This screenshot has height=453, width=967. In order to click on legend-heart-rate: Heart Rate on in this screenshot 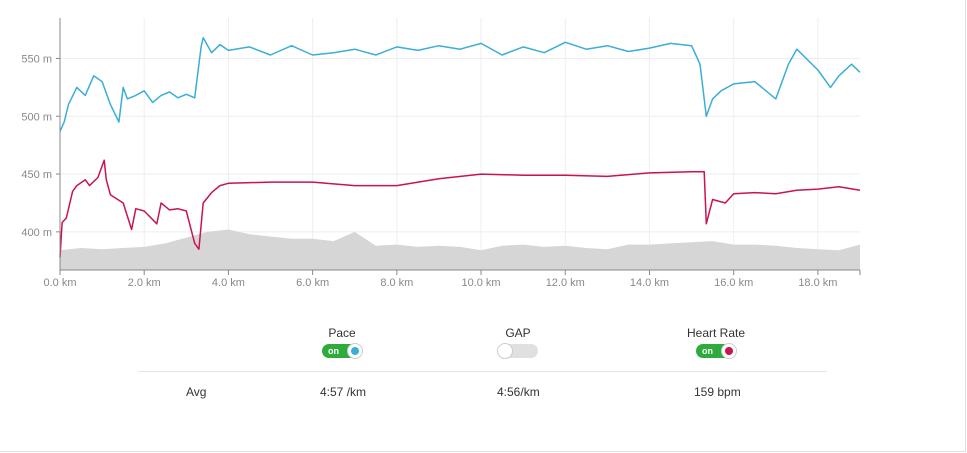, I will do `click(716, 344)`.